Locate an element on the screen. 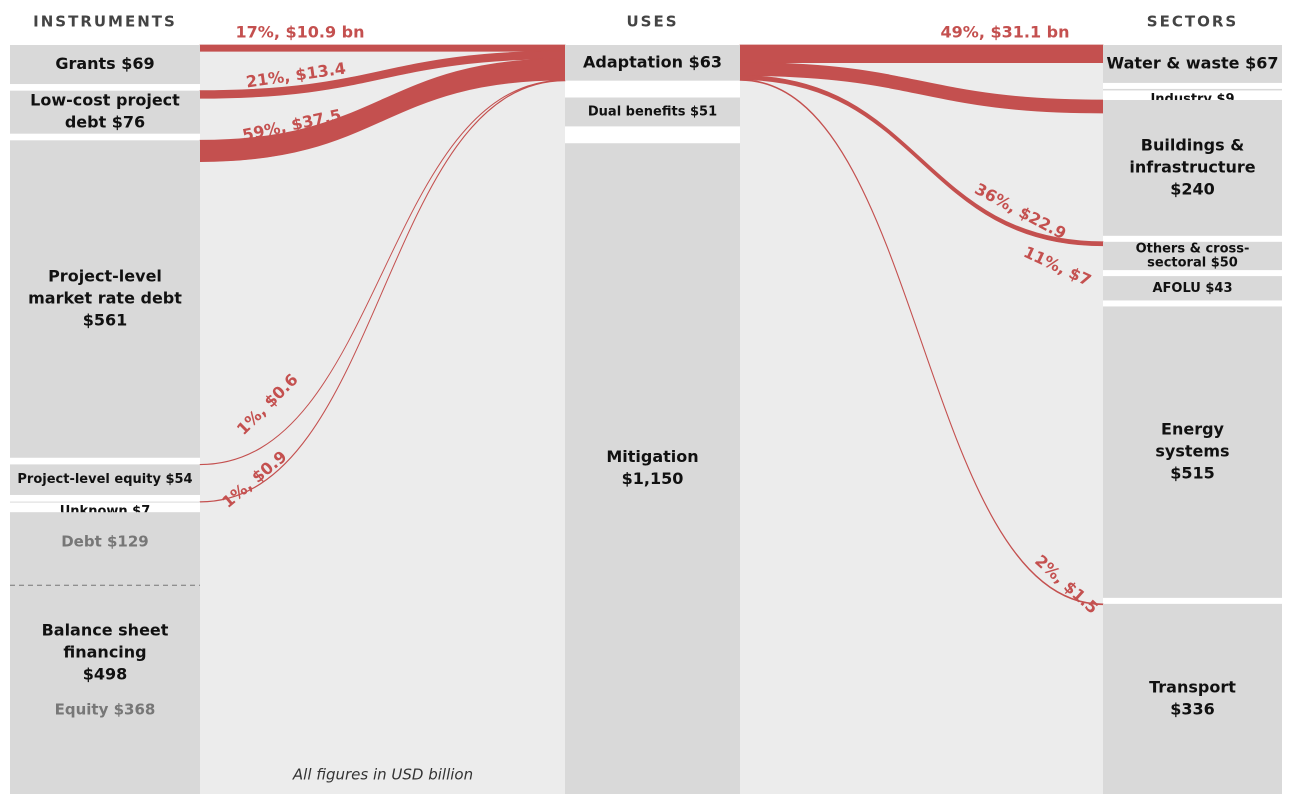 This screenshot has width=1292, height=794. node-label: Project-level equity $54 is located at coordinates (104, 479).